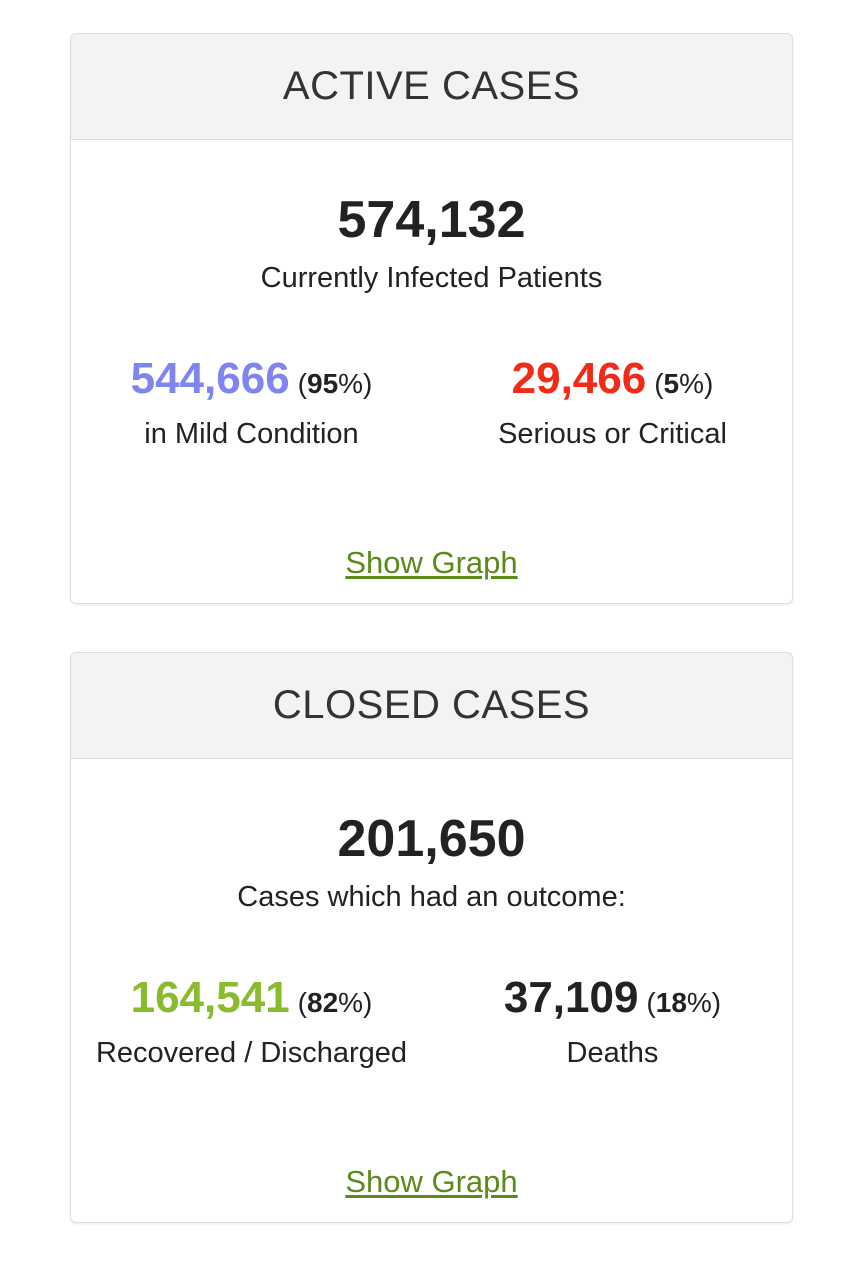 This screenshot has height=1280, width=864. What do you see at coordinates (251, 1053) in the screenshot?
I see `recovered-label: Recovered / Discharged` at bounding box center [251, 1053].